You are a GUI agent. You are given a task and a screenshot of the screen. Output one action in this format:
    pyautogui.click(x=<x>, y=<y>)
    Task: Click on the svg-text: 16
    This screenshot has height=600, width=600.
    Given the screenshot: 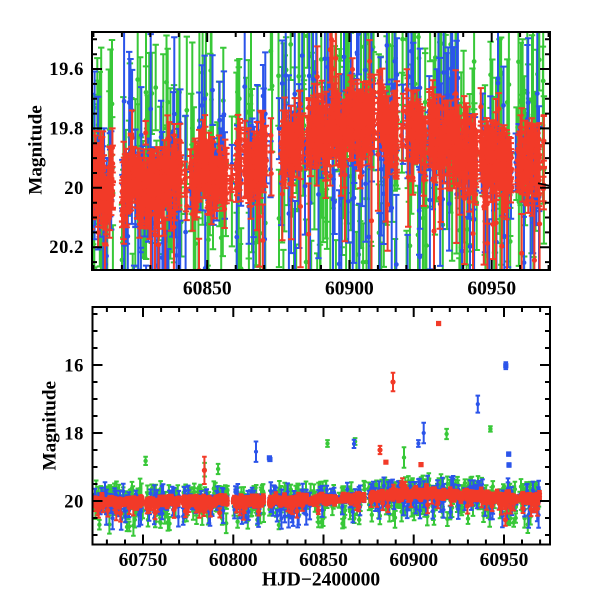 What is the action you would take?
    pyautogui.click(x=74, y=366)
    